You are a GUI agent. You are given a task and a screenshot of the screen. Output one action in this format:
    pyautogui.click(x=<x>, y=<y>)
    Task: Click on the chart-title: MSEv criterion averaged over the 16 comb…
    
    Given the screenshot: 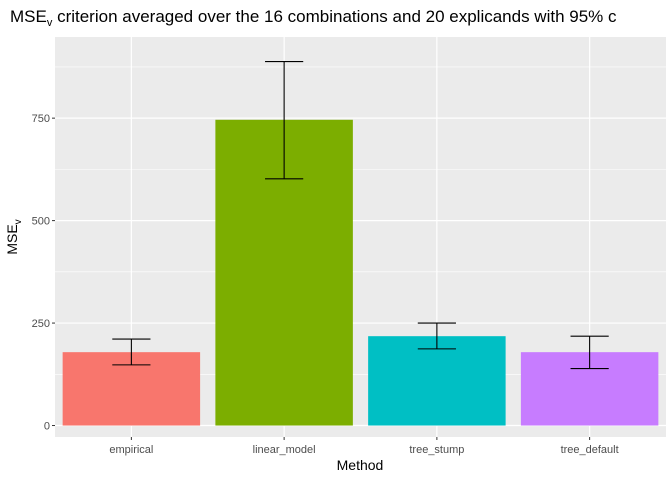 What is the action you would take?
    pyautogui.click(x=313, y=18)
    